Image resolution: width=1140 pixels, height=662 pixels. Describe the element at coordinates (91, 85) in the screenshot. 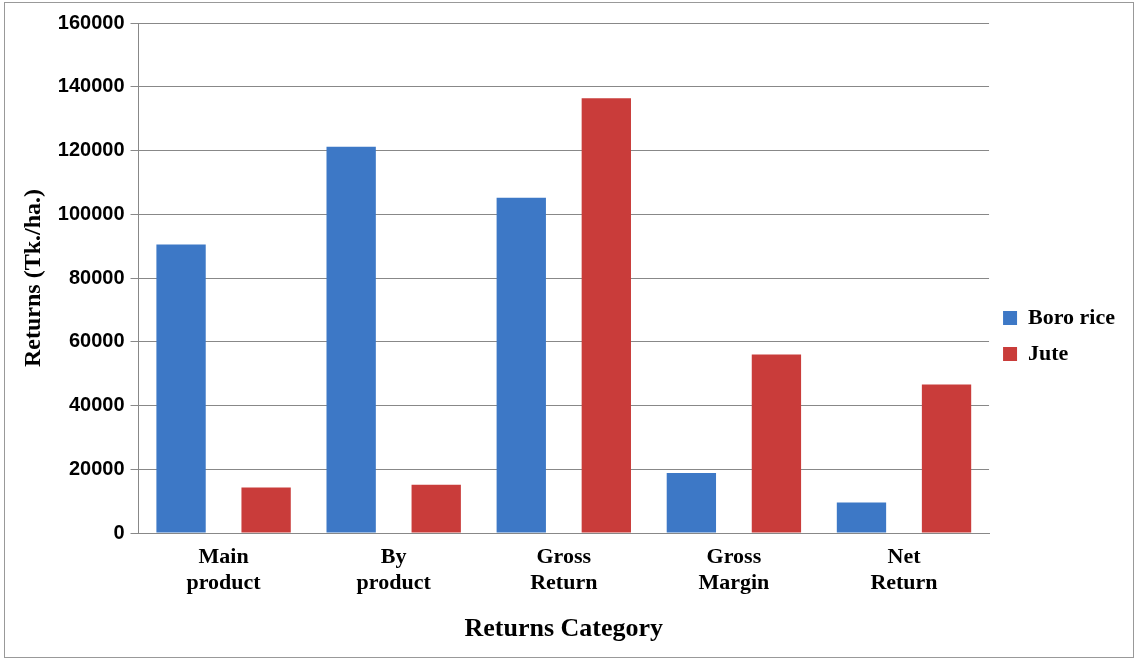

I see `y-tick-label: 140000` at that location.